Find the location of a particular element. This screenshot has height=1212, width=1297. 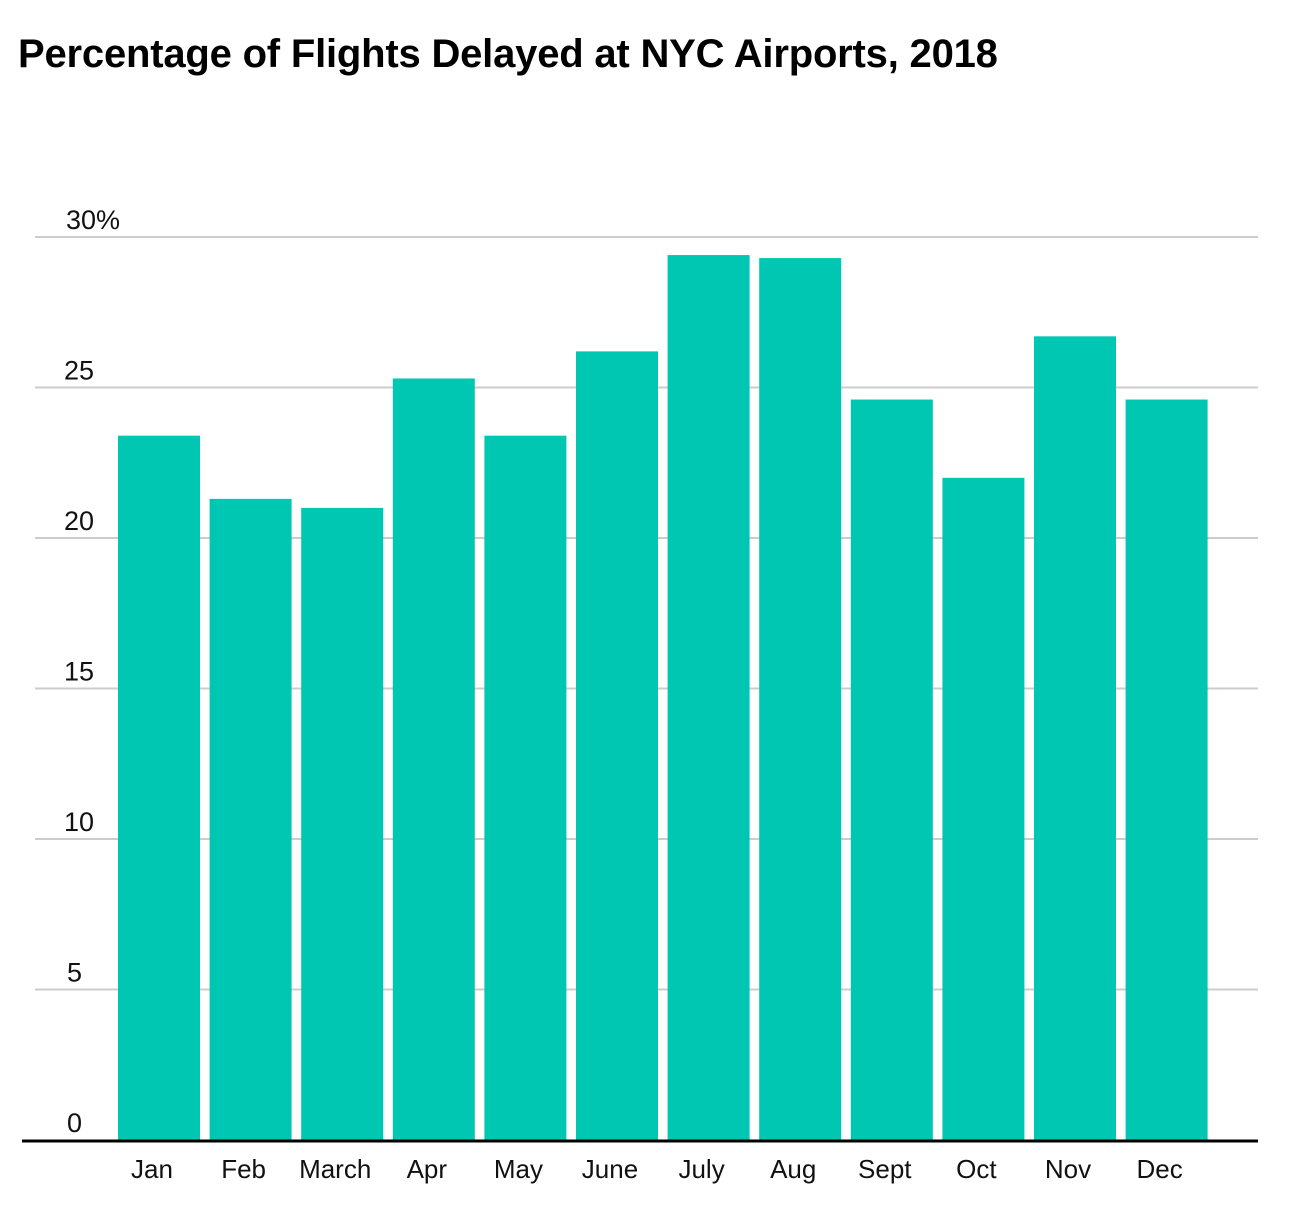

bar-dec is located at coordinates (1166, 769).